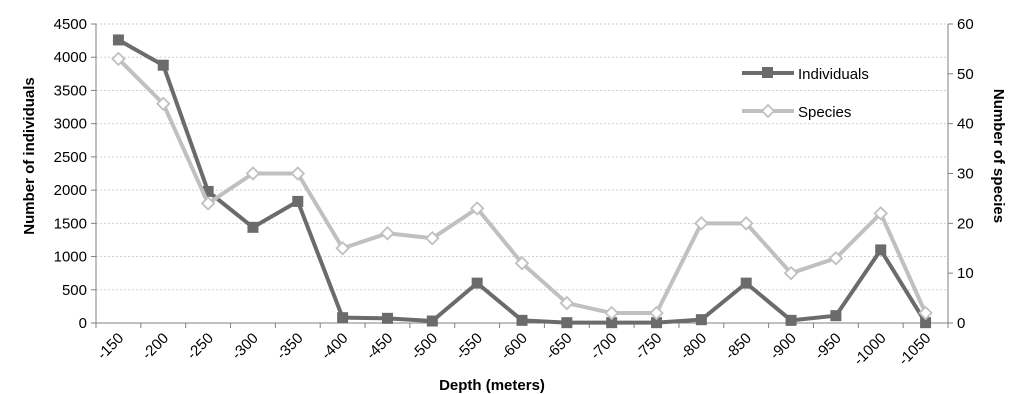 Image resolution: width=1015 pixels, height=394 pixels. What do you see at coordinates (70, 124) in the screenshot?
I see `y-tick-label: 3000` at bounding box center [70, 124].